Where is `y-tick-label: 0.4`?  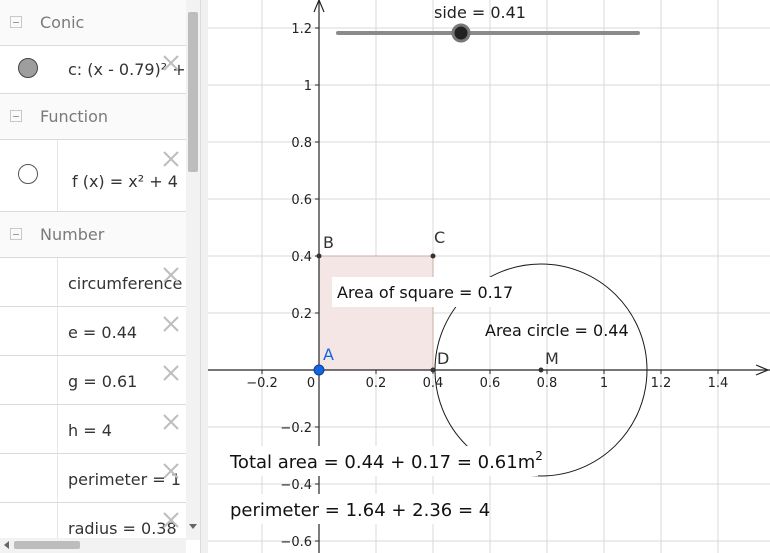 y-tick-label: 0.4 is located at coordinates (301, 257).